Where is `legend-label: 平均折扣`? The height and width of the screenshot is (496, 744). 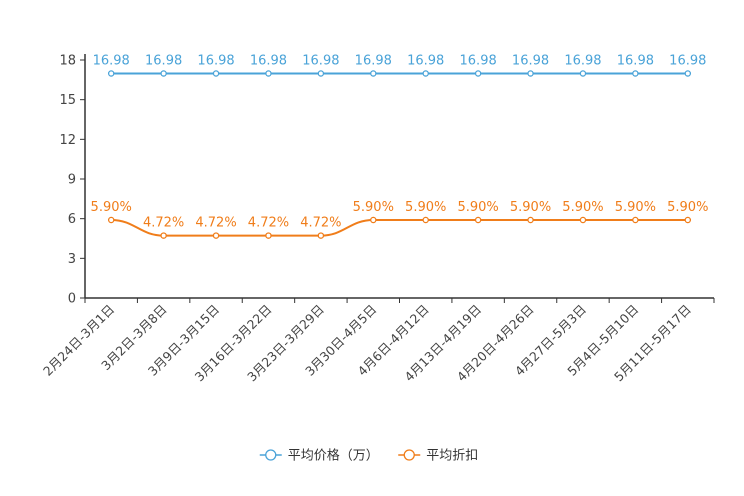
legend-label: 平均折扣 is located at coordinates (452, 456).